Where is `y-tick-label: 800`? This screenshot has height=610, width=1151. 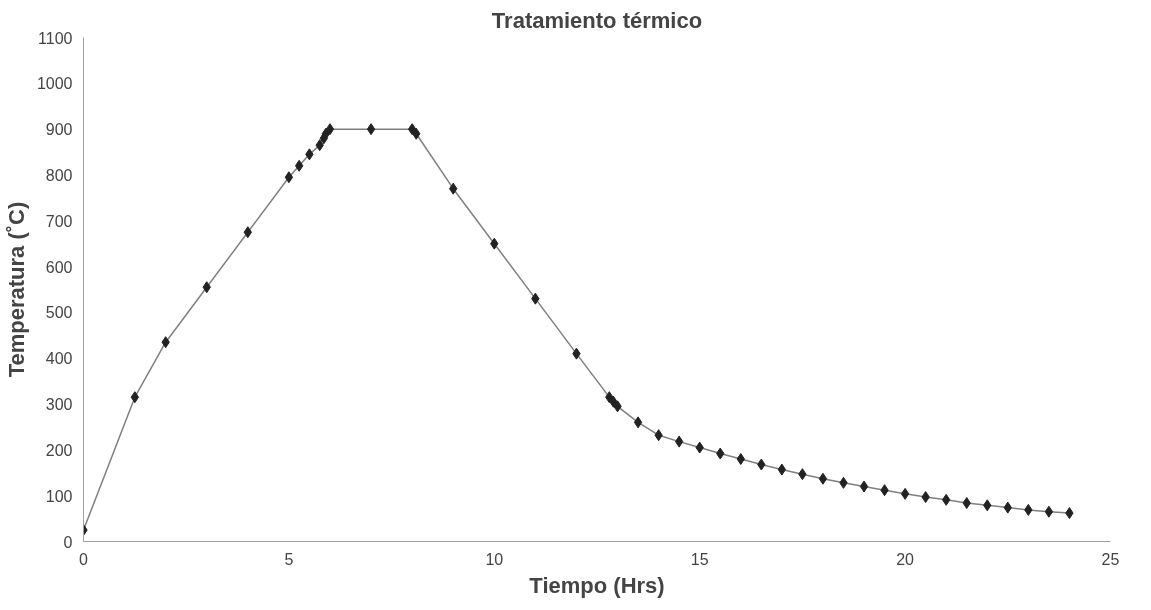
y-tick-label: 800 is located at coordinates (59, 175).